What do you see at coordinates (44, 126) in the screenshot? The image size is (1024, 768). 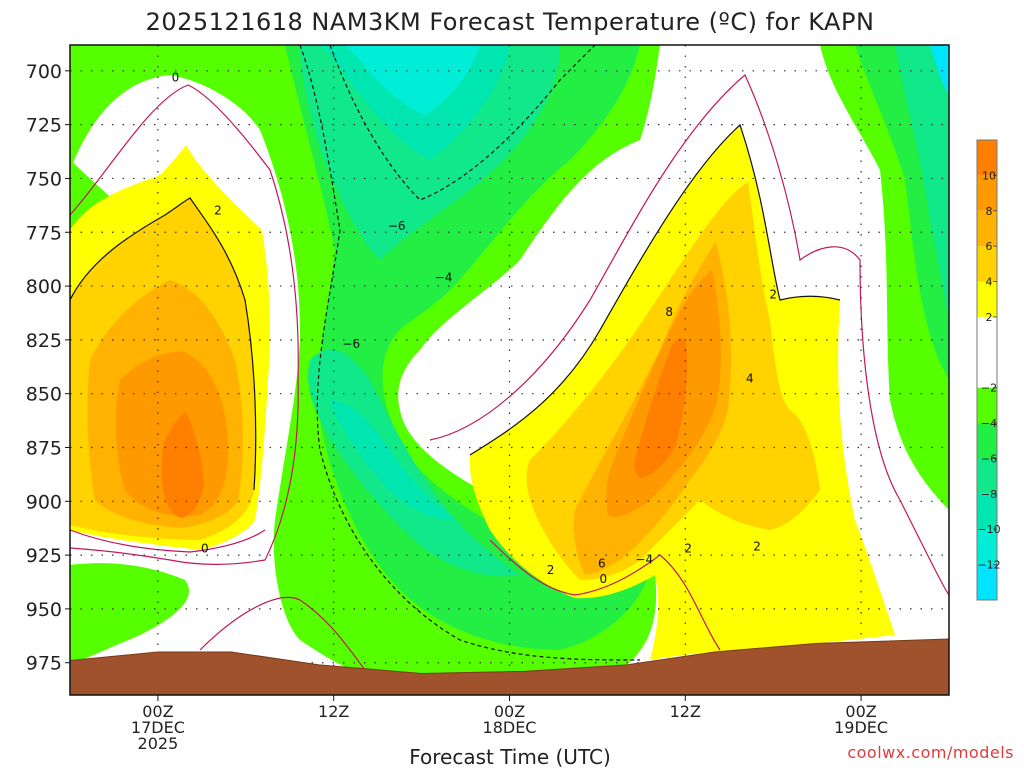 I see `y-tick-label: 725` at bounding box center [44, 126].